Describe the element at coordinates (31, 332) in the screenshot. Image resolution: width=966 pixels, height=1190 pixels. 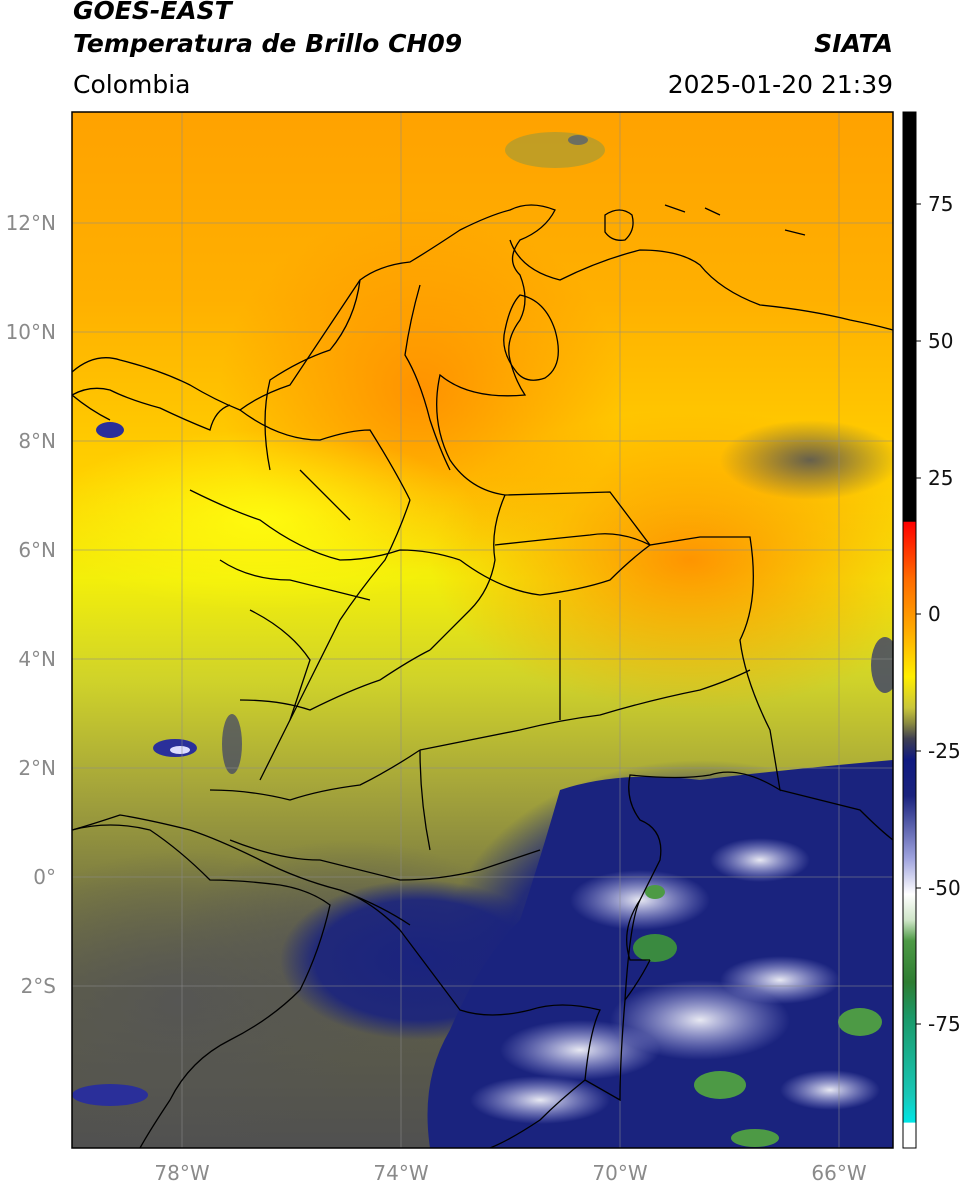
I see `lat-label: 10°N` at that location.